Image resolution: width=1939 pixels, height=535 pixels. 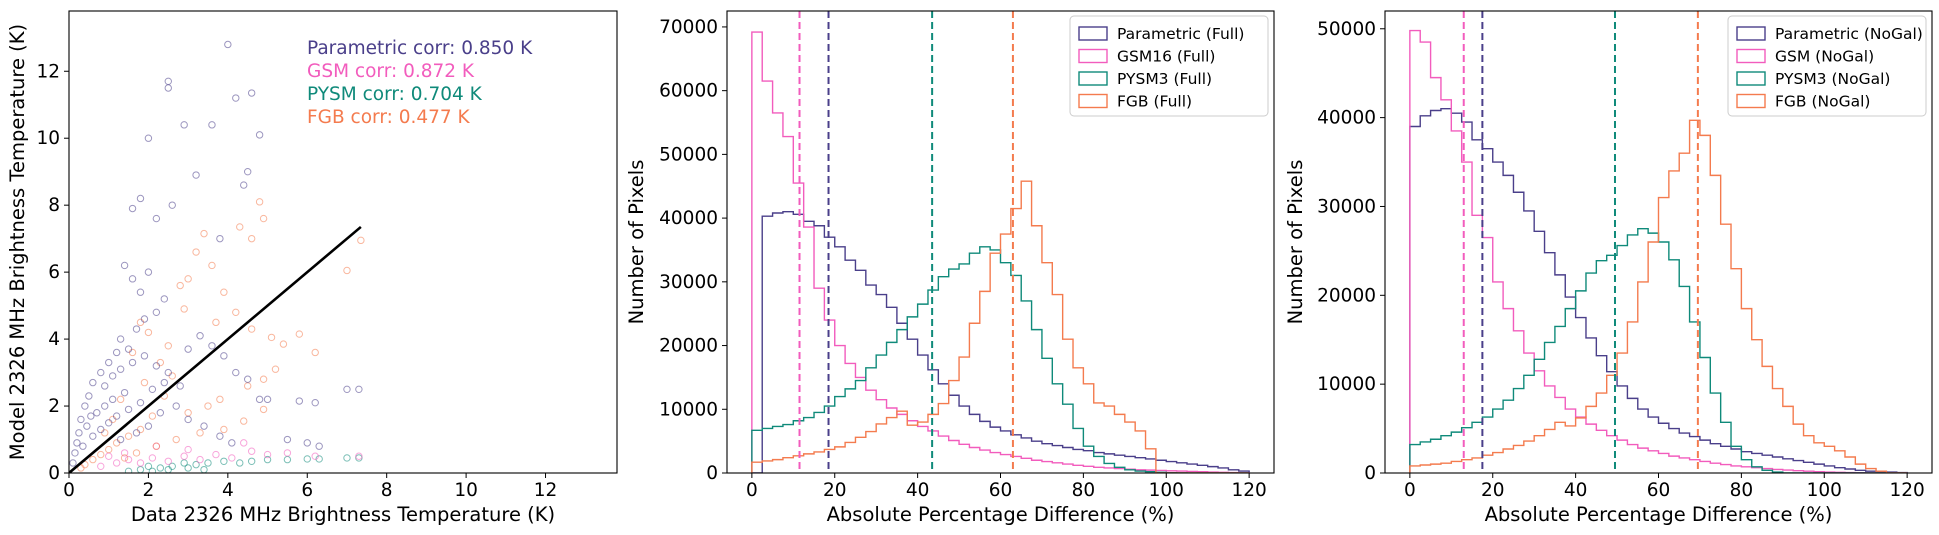 I want to click on x-tick-label: 0, so click(x=752, y=490).